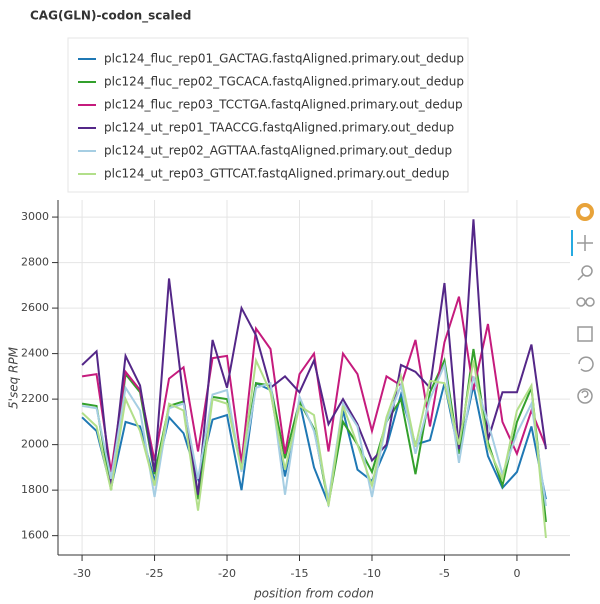 Image resolution: width=600 pixels, height=604 pixels. Describe the element at coordinates (585, 396) in the screenshot. I see `help-tool` at that location.